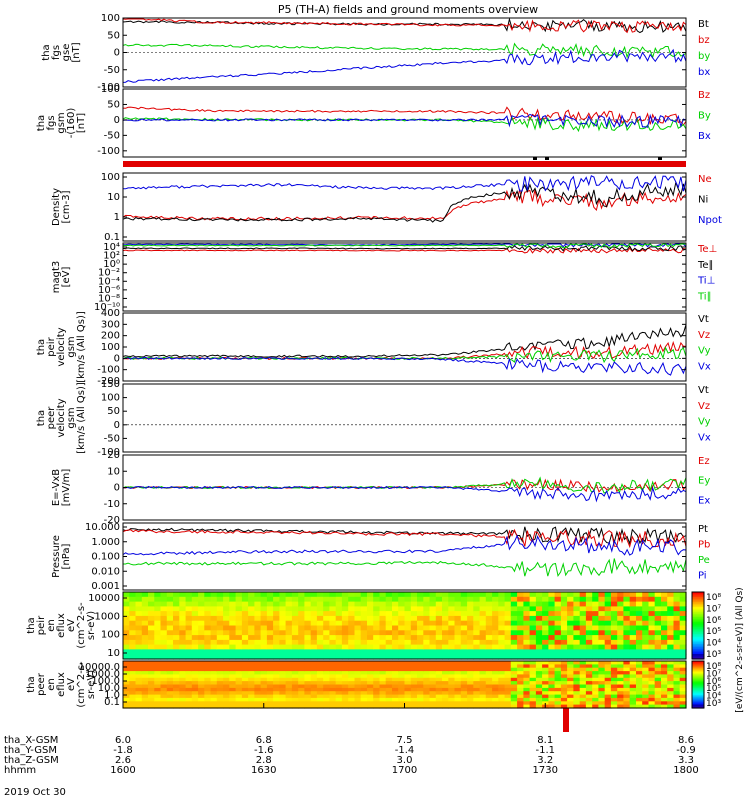 The height and width of the screenshot is (800, 750). Describe the element at coordinates (71, 684) in the screenshot. I see `y-axis-label: eV` at that location.